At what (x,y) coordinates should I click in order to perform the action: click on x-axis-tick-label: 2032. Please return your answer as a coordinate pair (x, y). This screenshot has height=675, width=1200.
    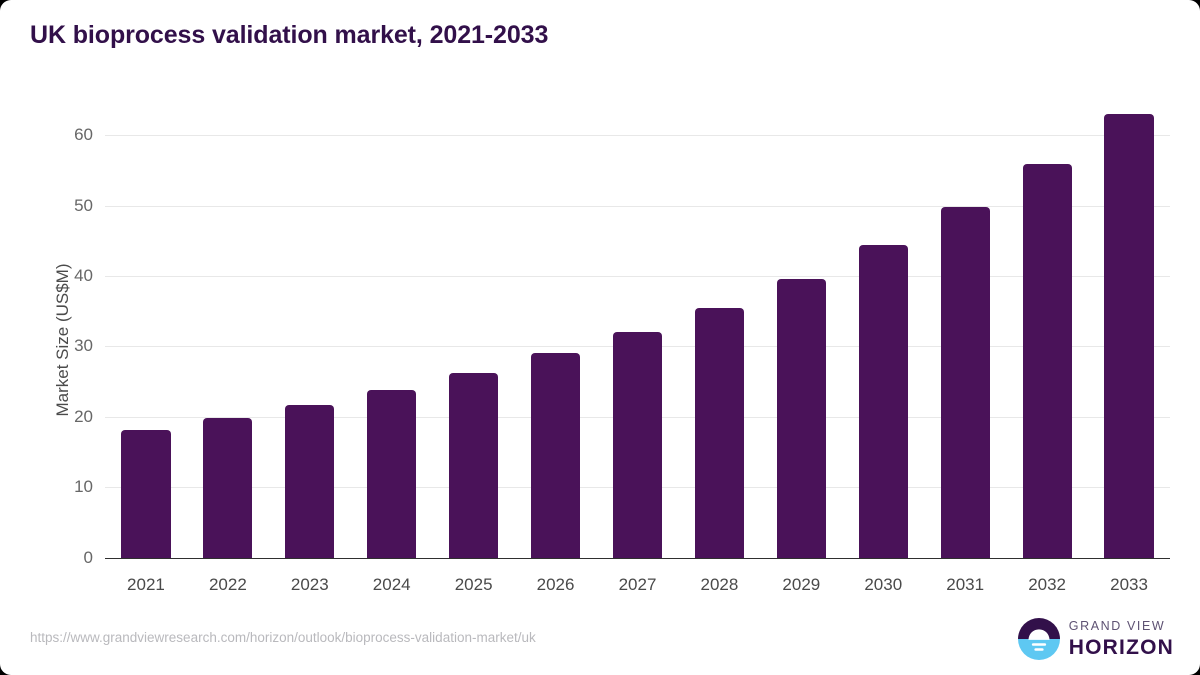
    Looking at the image, I should click on (1047, 584).